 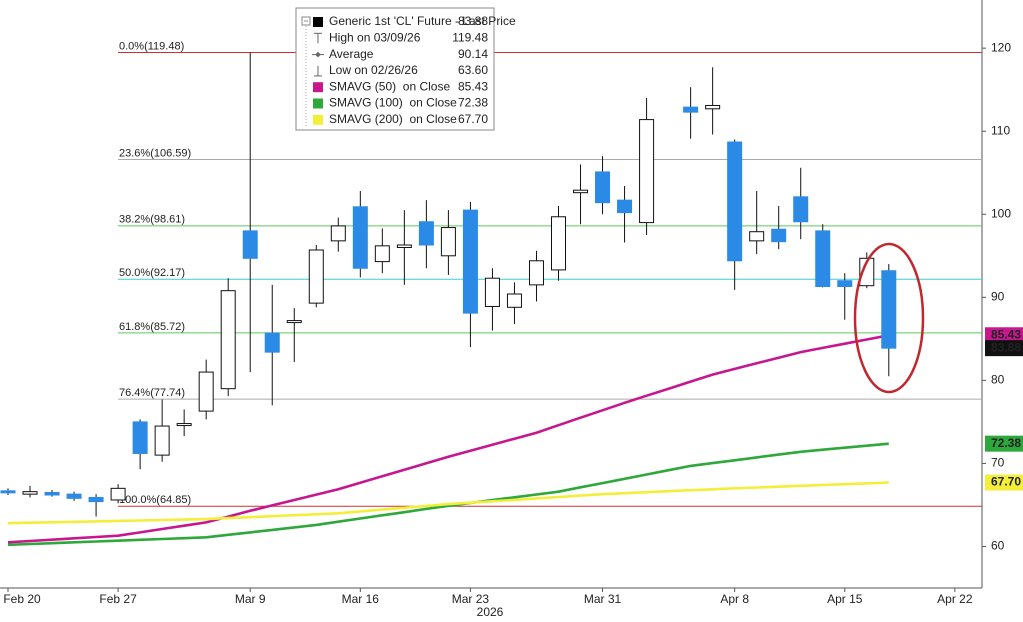 I want to click on fib-label: 61.8%(85.72), so click(x=152, y=327).